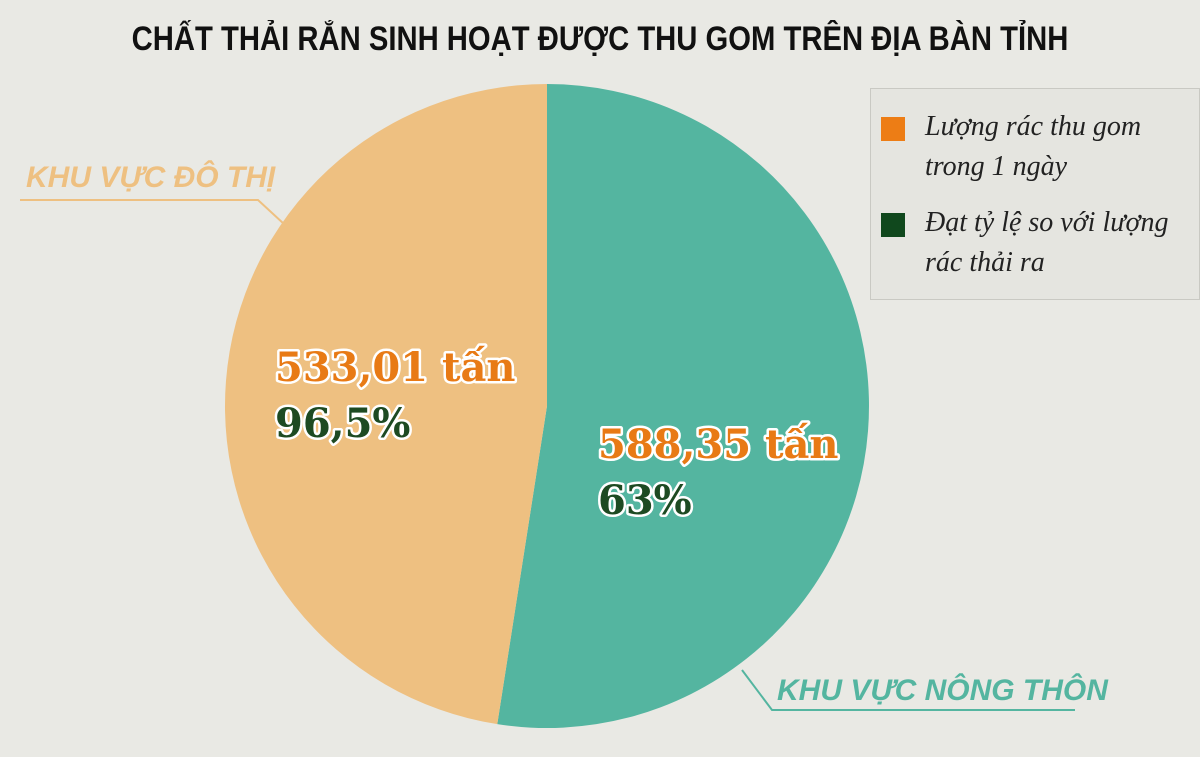 This screenshot has height=757, width=1200. Describe the element at coordinates (151, 177) in the screenshot. I see `slice-label-urban: KHU VỰC ĐÔ THỊ` at that location.